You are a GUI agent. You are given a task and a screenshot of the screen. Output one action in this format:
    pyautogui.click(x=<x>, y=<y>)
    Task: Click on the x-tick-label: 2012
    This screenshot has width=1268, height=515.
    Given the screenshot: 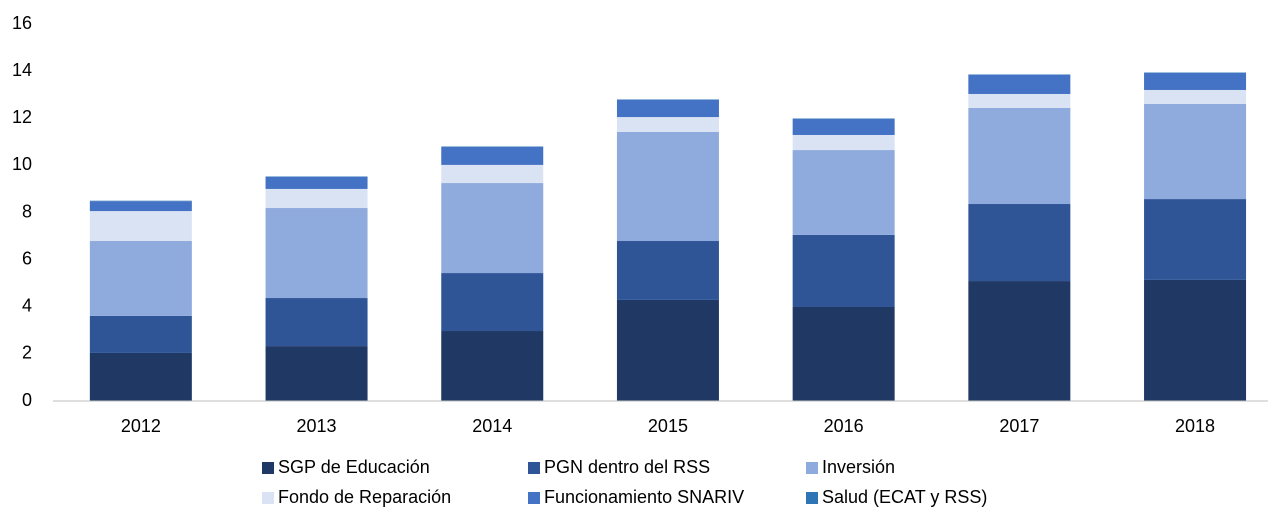 What is the action you would take?
    pyautogui.click(x=141, y=426)
    